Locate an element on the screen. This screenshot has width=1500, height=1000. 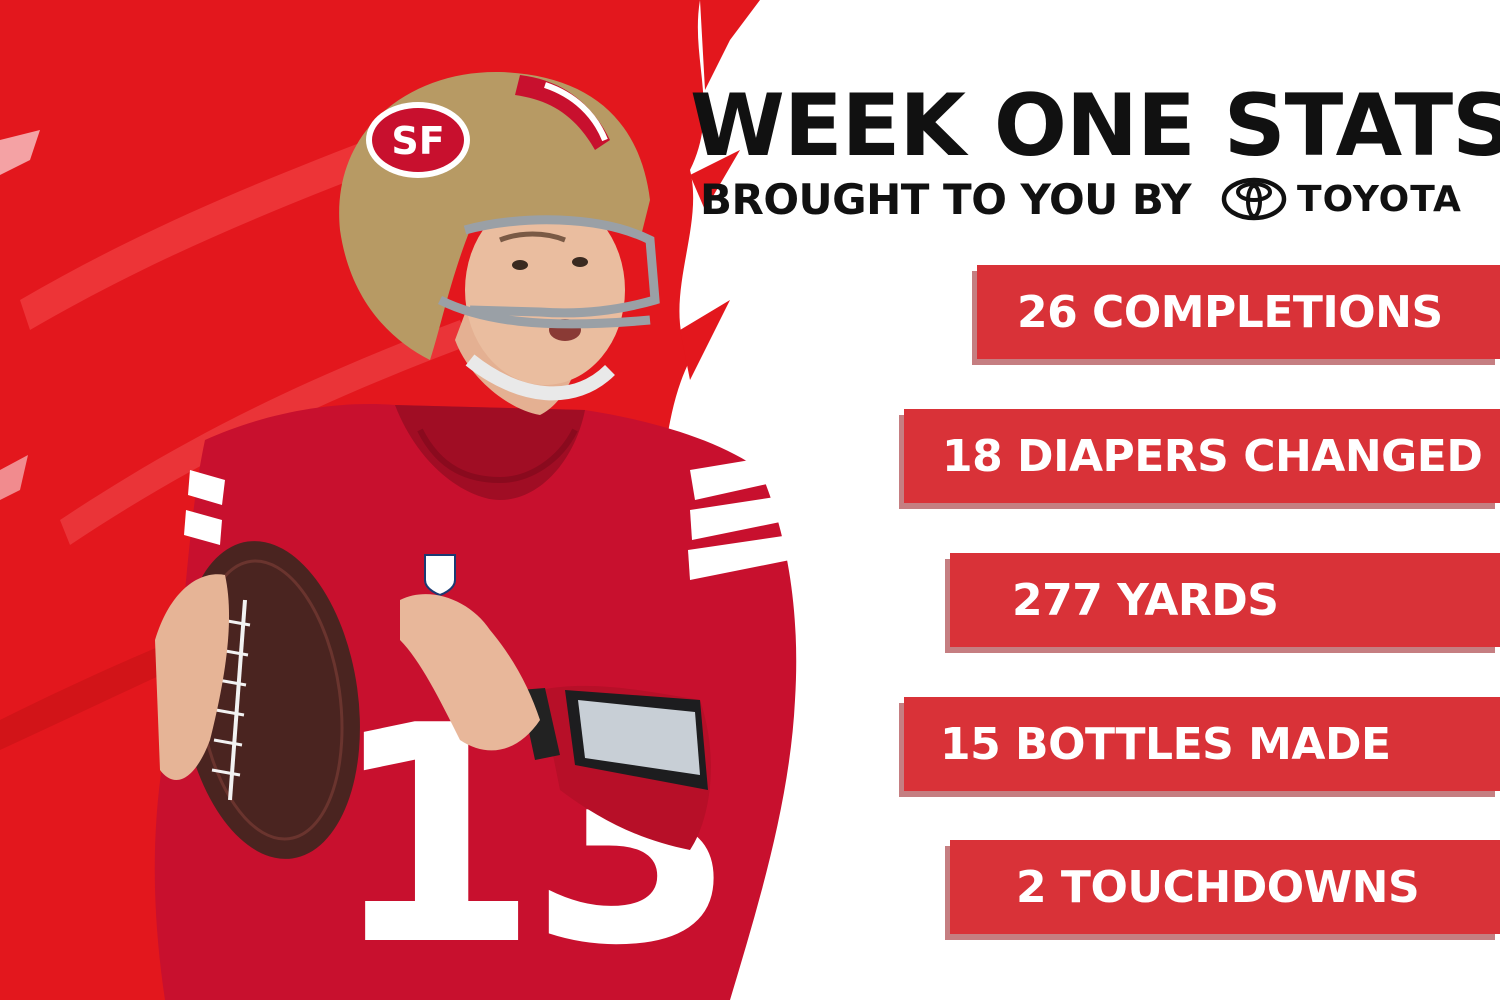
helmet-logo-text: SF is located at coordinates (417, 141).